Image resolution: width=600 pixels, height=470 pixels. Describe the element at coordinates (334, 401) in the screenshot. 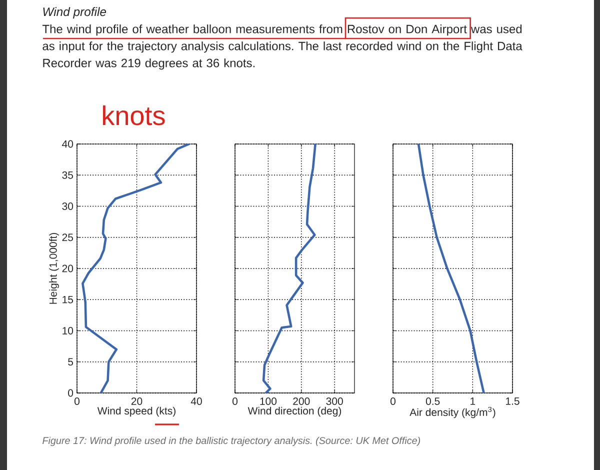

I see `x-tick-label: 300` at that location.